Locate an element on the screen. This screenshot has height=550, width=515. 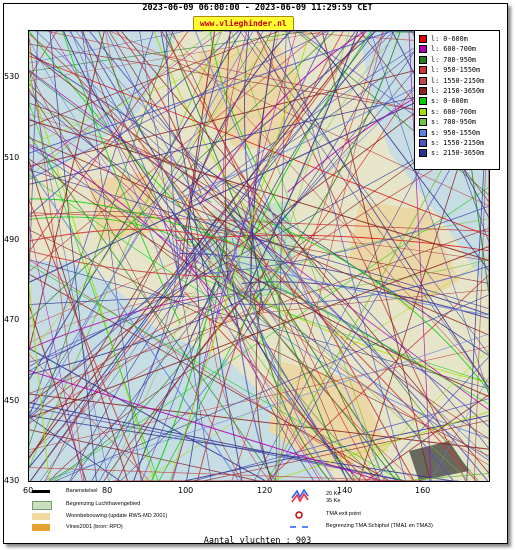
x-tick-160: 160 is located at coordinates (423, 490).